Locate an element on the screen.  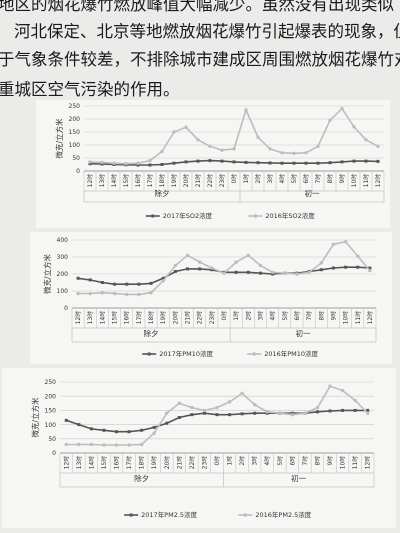
legend-label: 2017年SO2浓度 is located at coordinates (188, 215).